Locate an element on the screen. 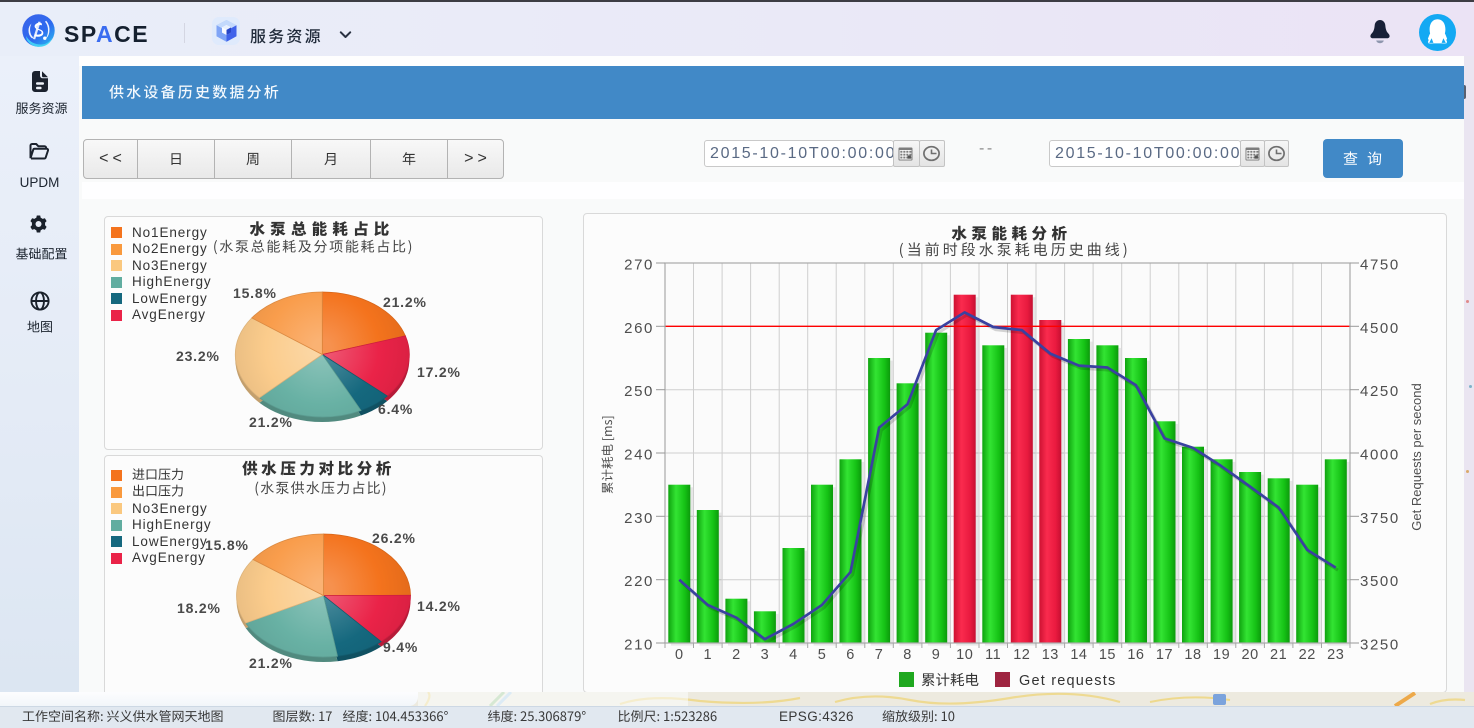 The height and width of the screenshot is (728, 1474). svg-text: 3250 is located at coordinates (1380, 645).